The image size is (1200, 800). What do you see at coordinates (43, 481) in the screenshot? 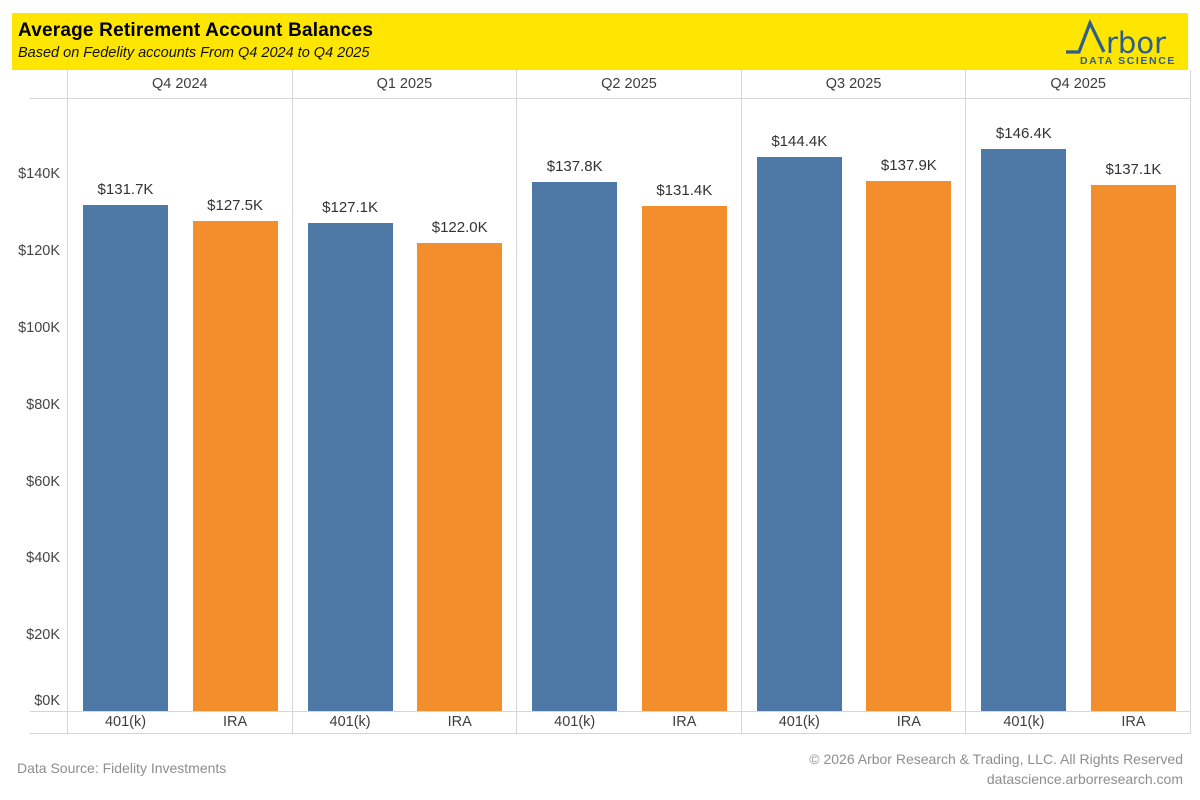
I see `y-tick-label: $60K` at bounding box center [43, 481].